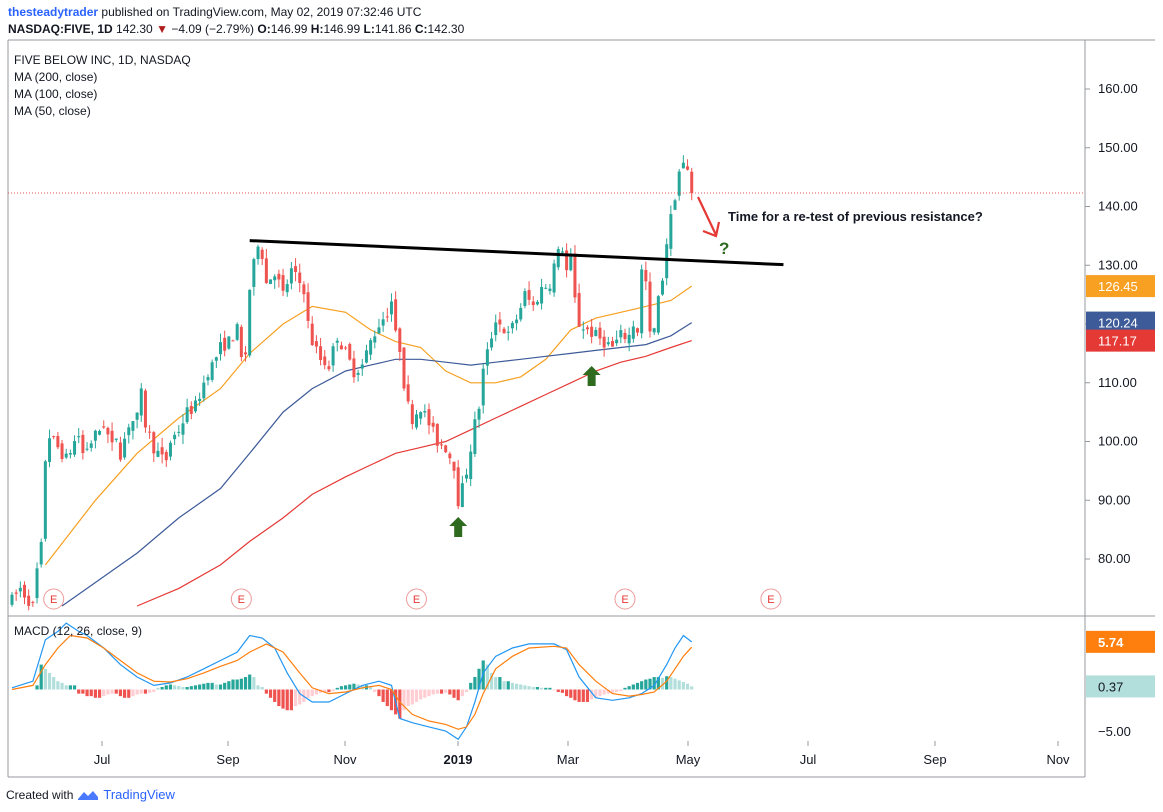 The image size is (1163, 812). Describe the element at coordinates (688, 759) in the screenshot. I see `time-tick-label: May` at that location.